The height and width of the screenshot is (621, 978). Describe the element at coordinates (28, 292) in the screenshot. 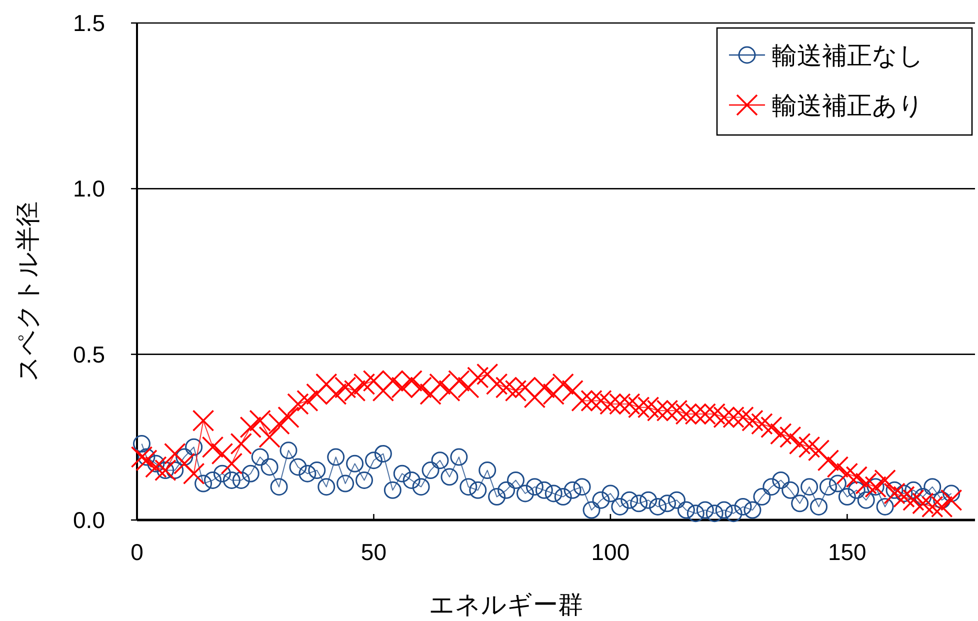

I see `y-axis-title: スペクトル半径` at that location.